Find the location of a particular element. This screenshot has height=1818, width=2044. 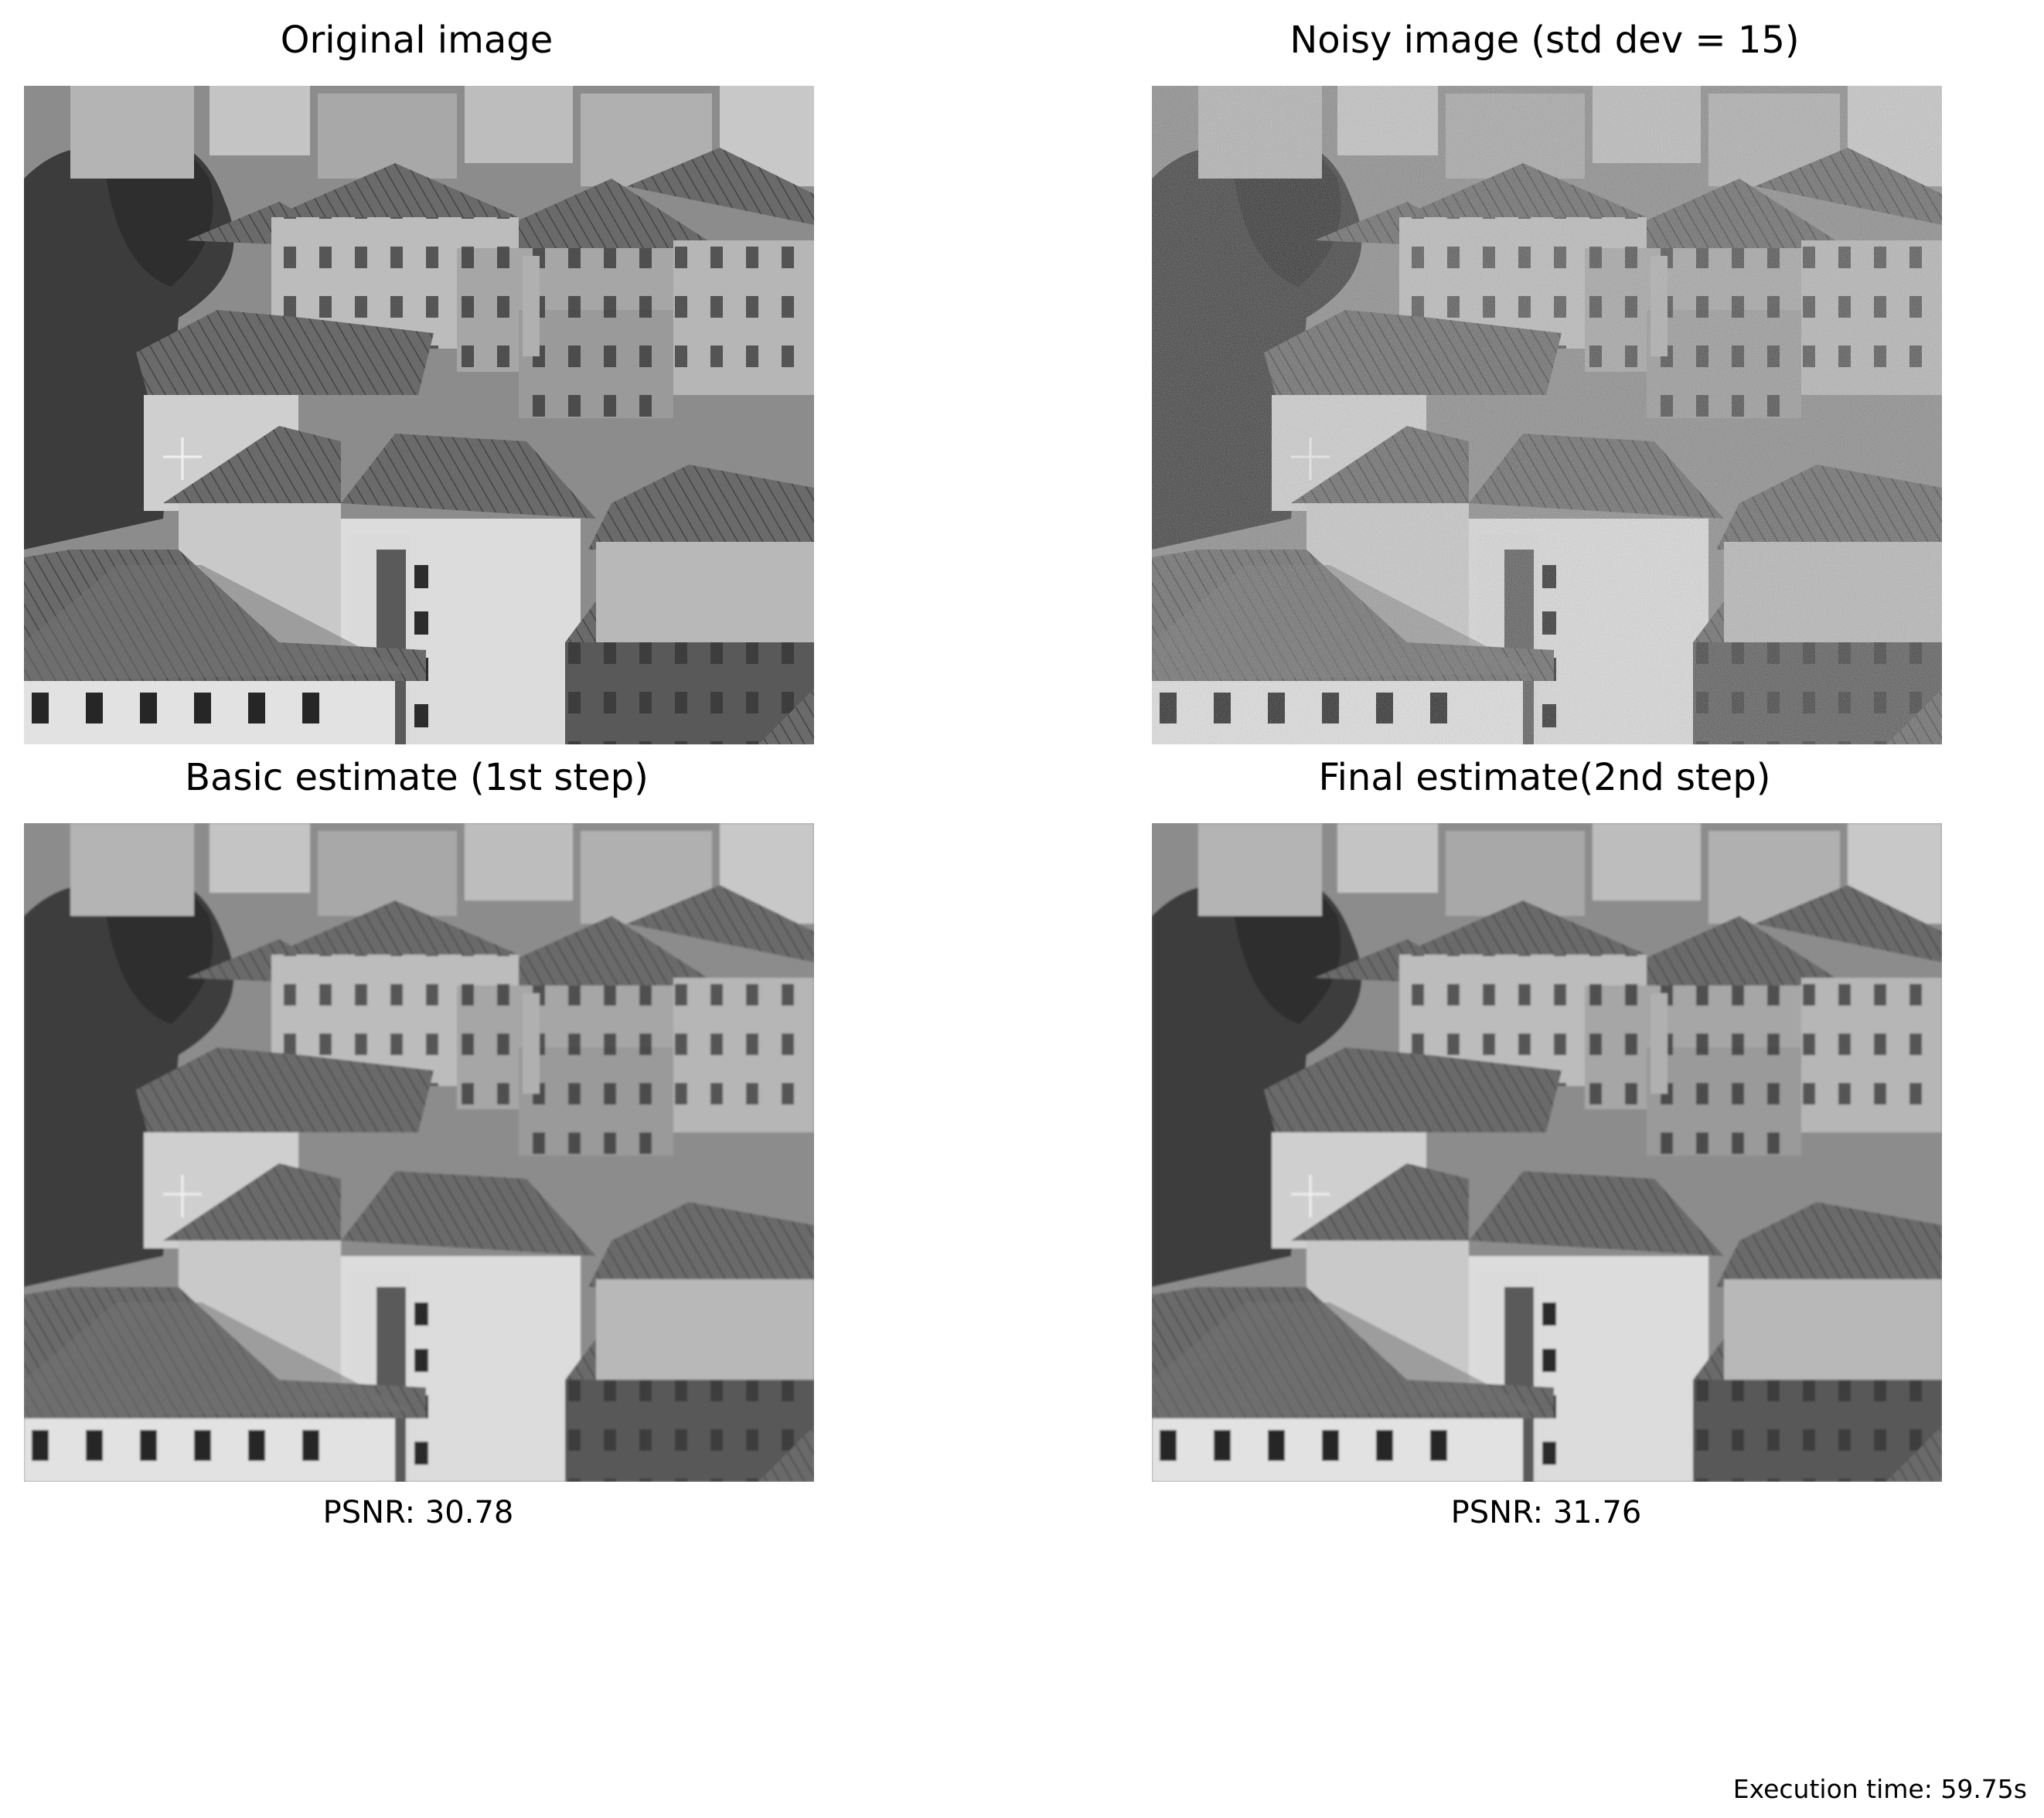

psnr-basic: PSNR: 30.78 is located at coordinates (418, 1512).